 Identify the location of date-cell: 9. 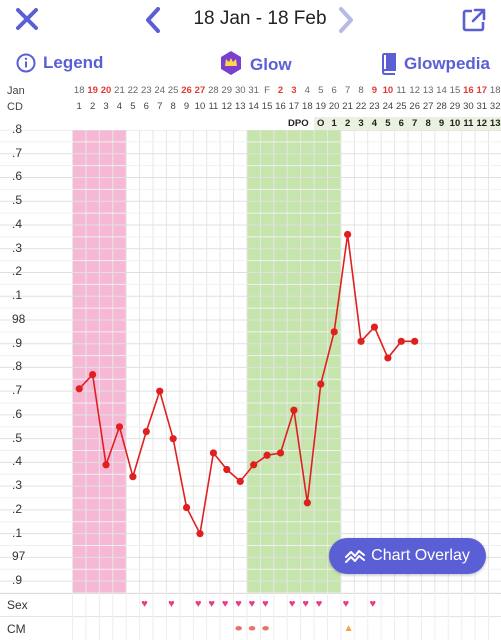
(374, 90).